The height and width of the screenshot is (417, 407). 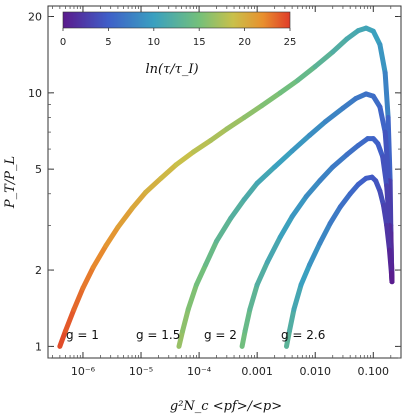 I want to click on x-tick-label: 10⁻⁵, so click(x=141, y=371).